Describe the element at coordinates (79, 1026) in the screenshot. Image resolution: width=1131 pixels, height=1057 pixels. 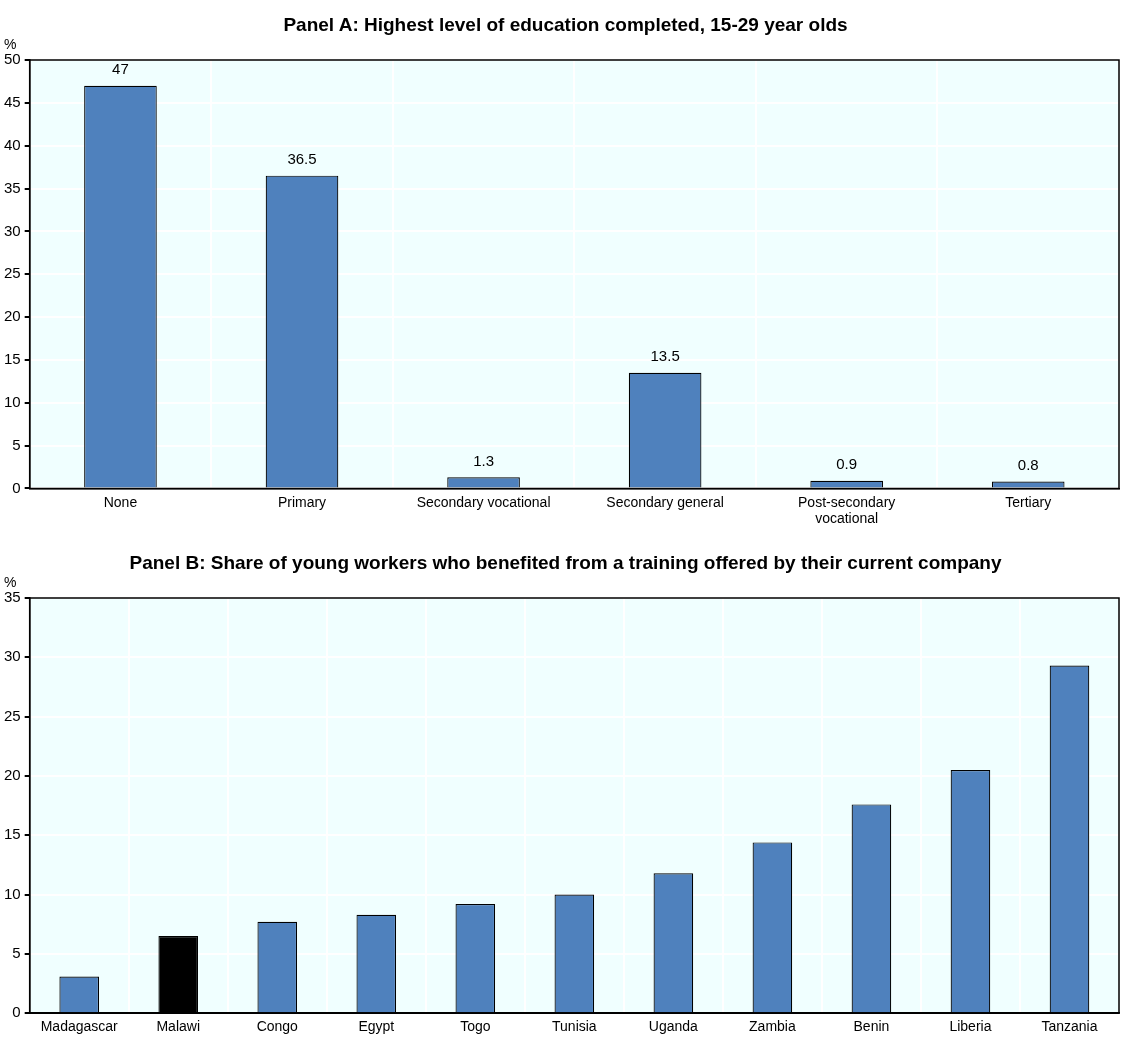
I see `x-tick-label: Madagascar` at that location.